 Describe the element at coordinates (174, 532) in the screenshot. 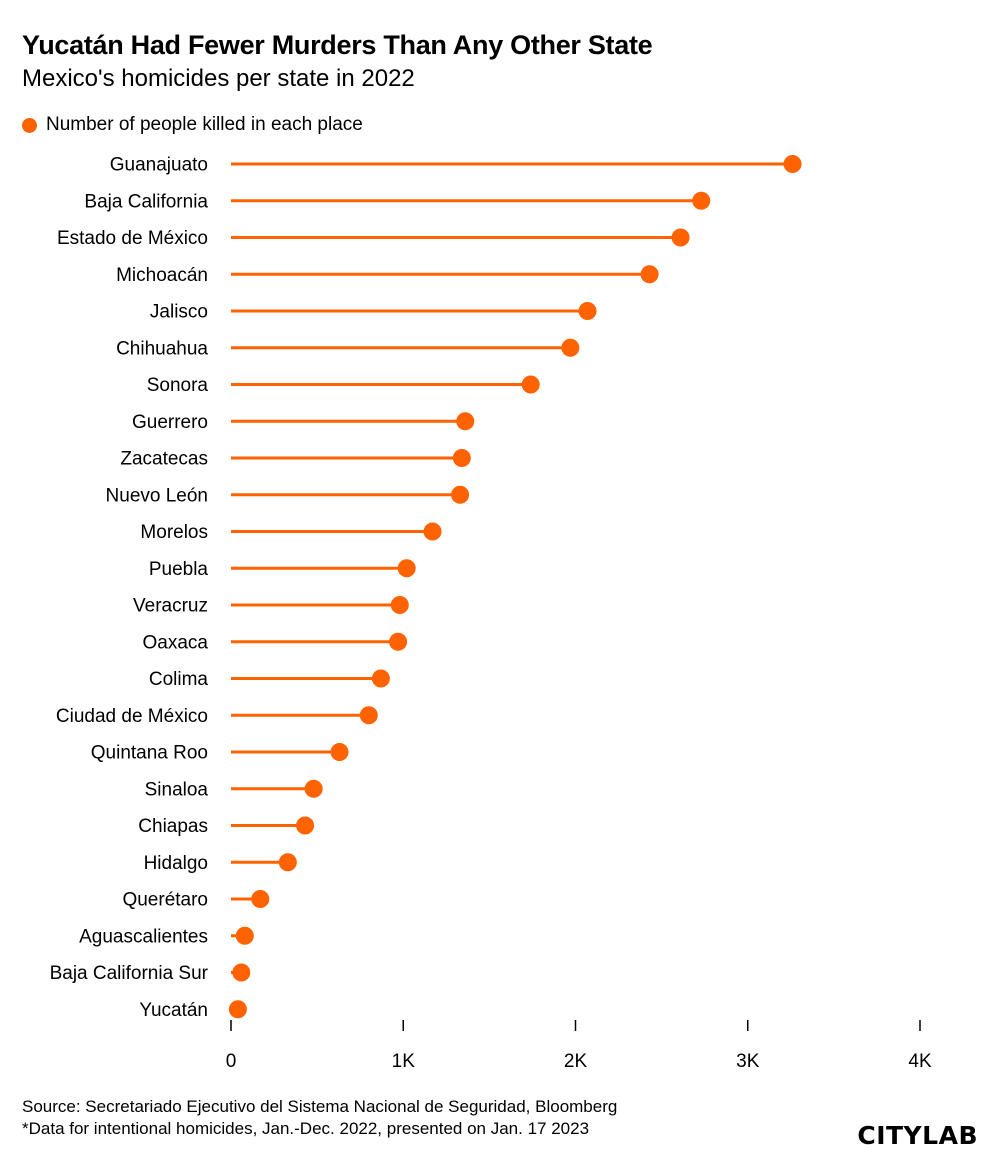

I see `category-label: Morelos` at that location.